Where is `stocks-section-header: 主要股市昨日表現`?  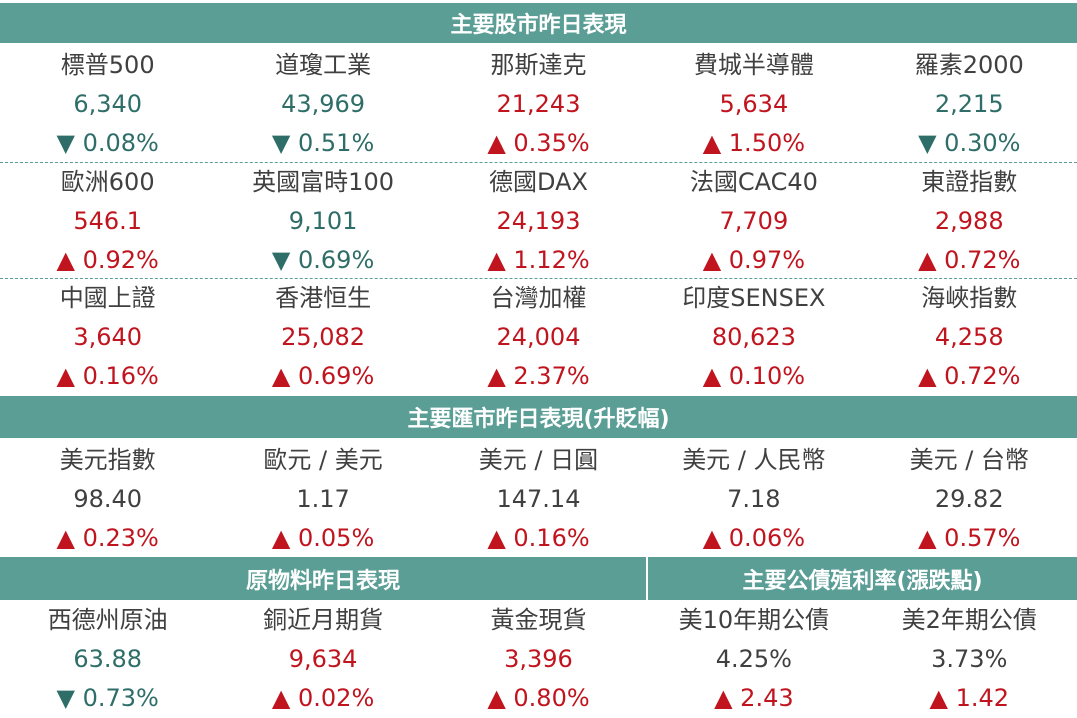 stocks-section-header: 主要股市昨日表現 is located at coordinates (538, 23).